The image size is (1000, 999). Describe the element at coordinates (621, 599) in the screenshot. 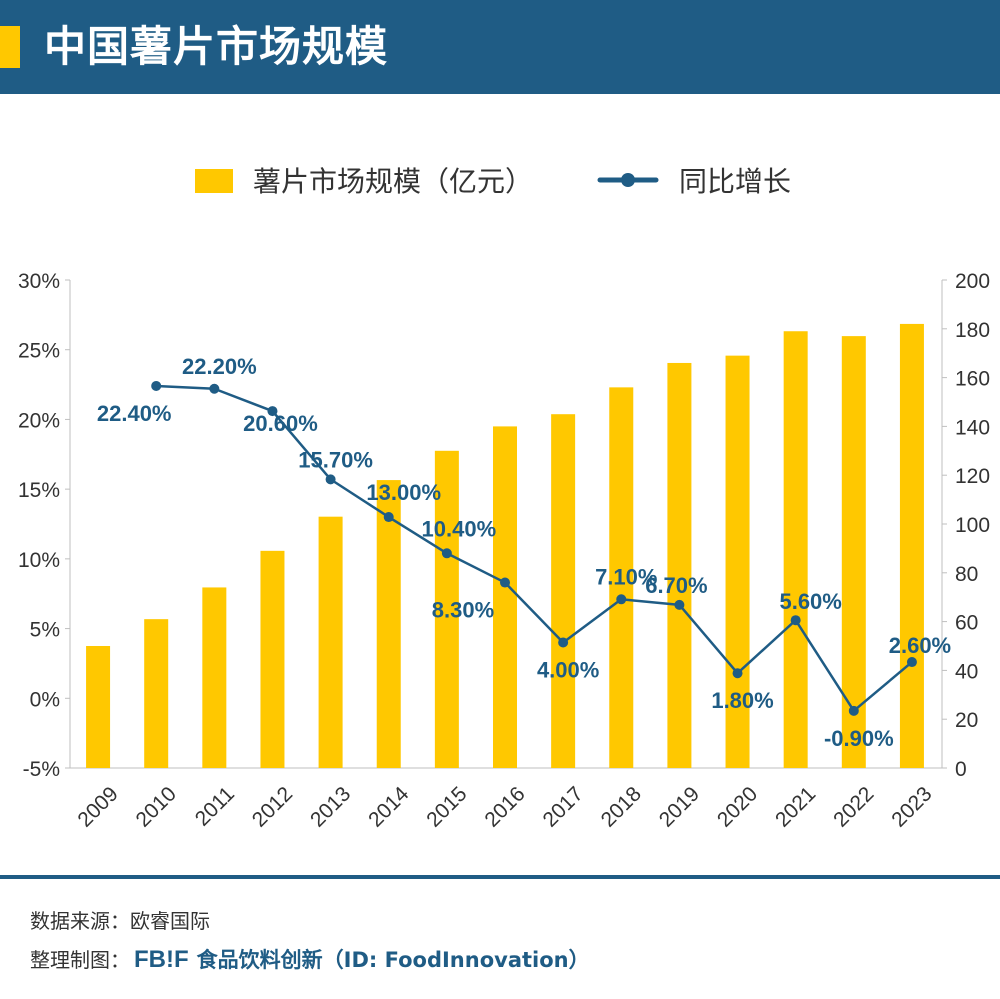

I see `growth-point-2018` at that location.